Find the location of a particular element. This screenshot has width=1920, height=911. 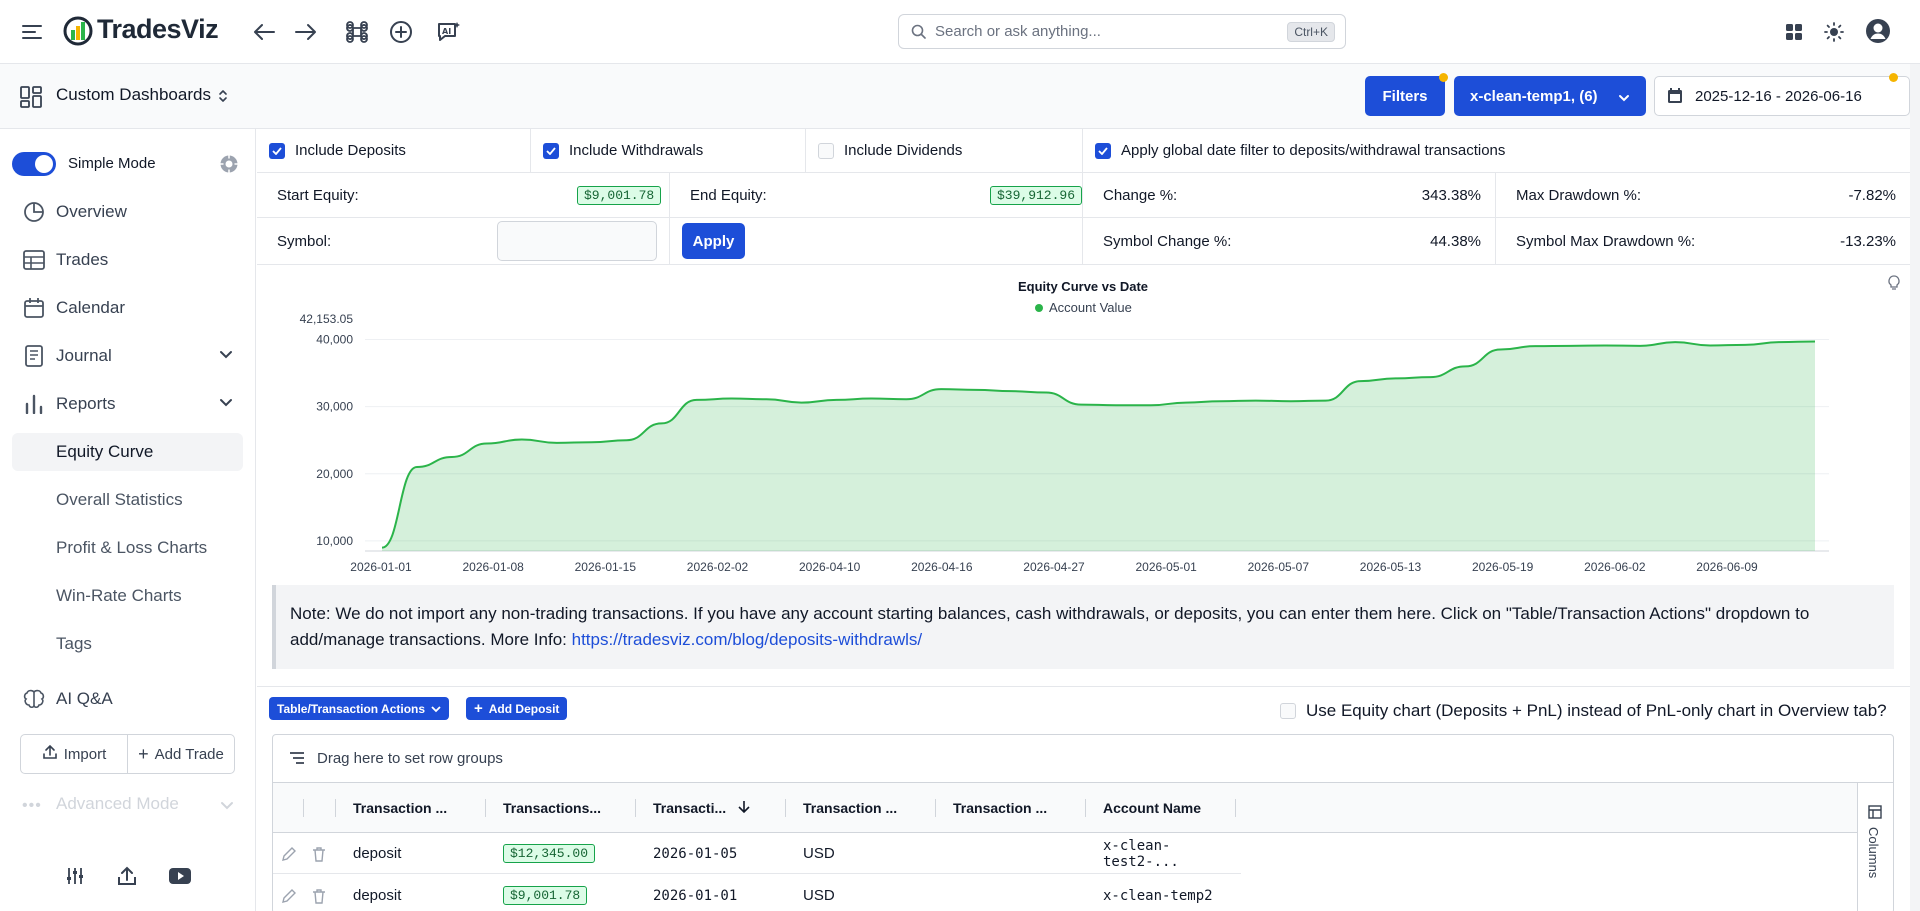

cell-amount: $9,001.78 is located at coordinates (545, 893).